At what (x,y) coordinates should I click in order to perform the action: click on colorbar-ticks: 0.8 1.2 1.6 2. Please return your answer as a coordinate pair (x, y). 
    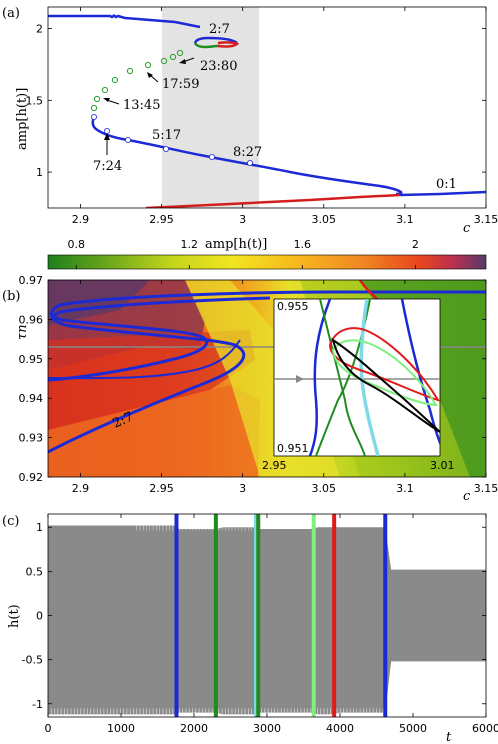
    Looking at the image, I should click on (243, 253).